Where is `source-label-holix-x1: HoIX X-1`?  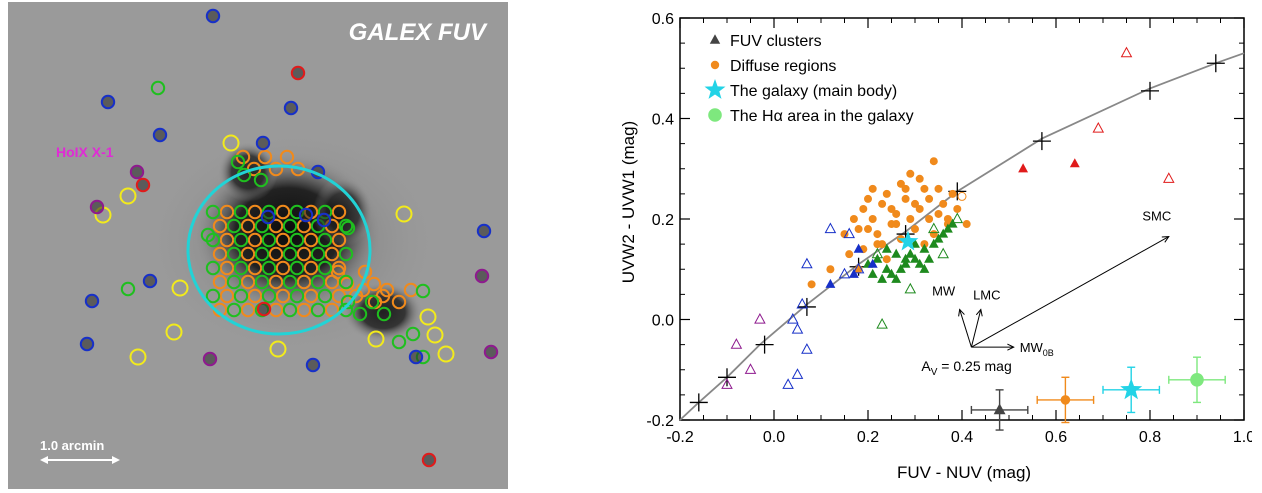
source-label-holix-x1: HoIX X-1 is located at coordinates (85, 152).